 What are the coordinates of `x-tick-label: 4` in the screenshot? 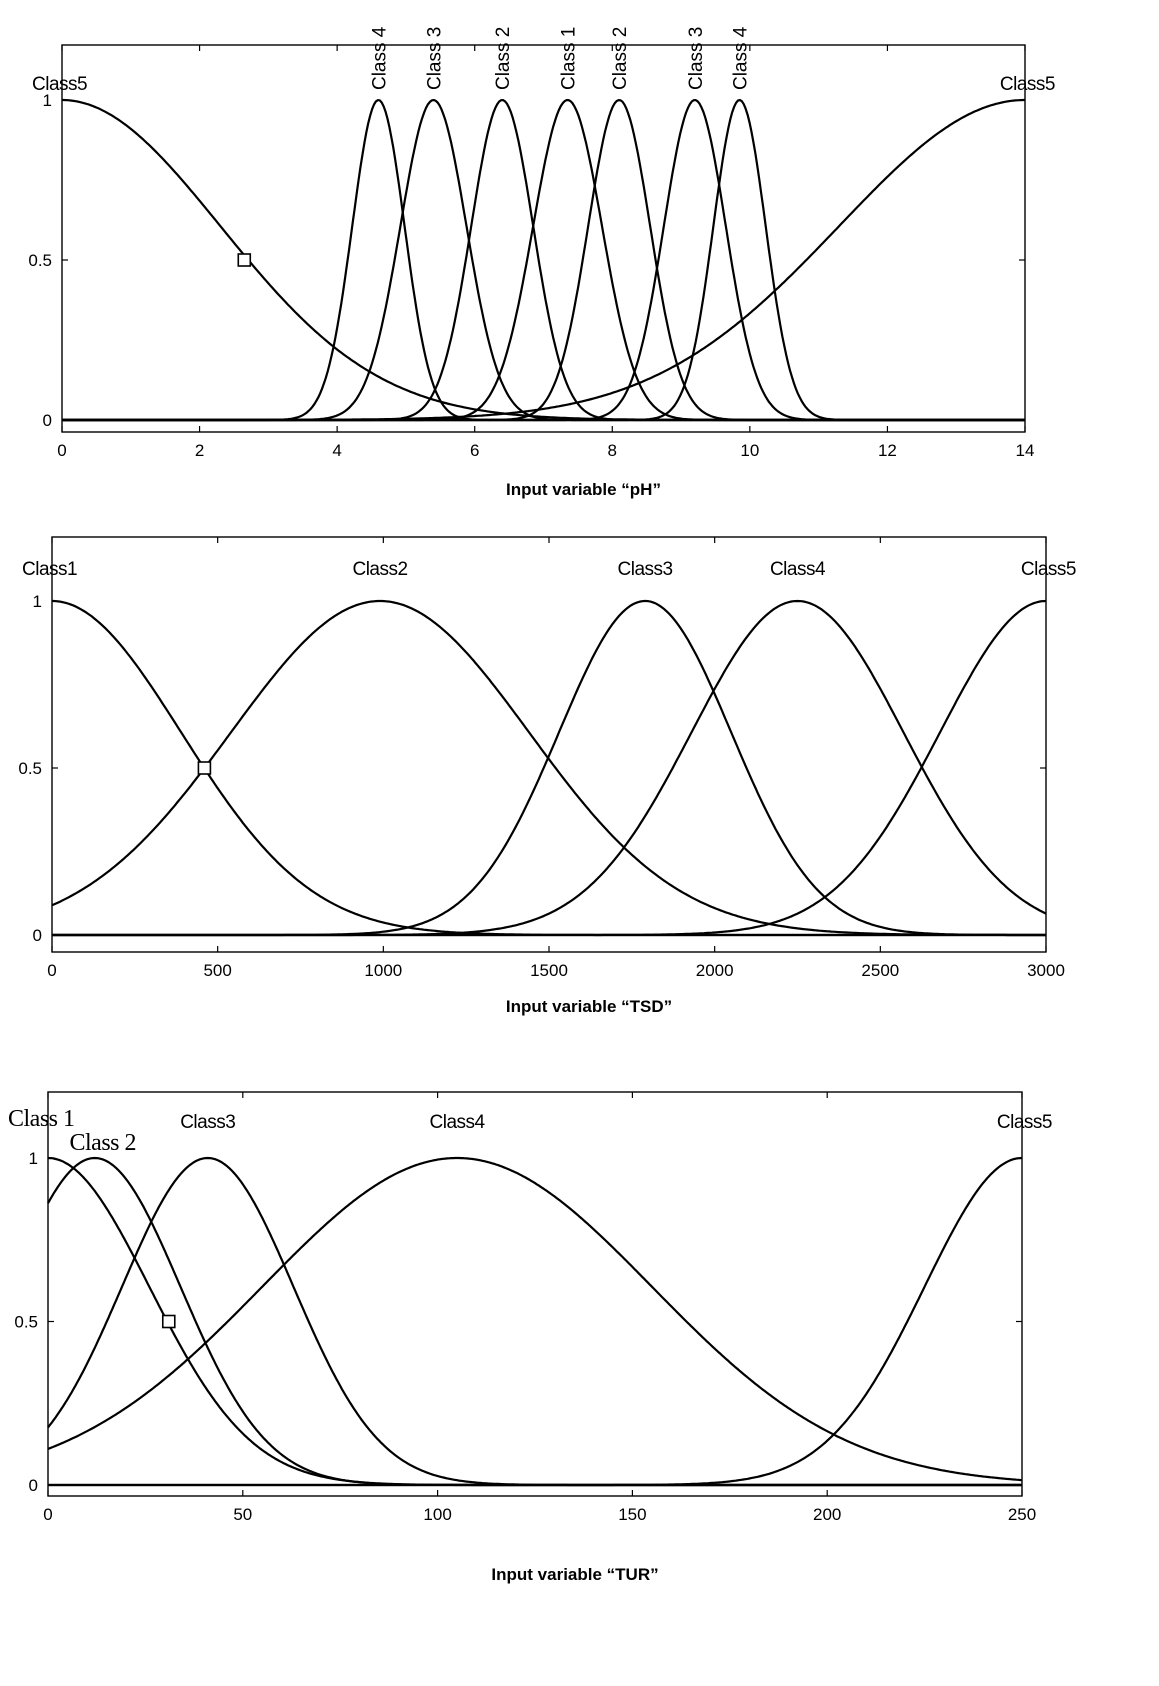 It's located at (336, 450).